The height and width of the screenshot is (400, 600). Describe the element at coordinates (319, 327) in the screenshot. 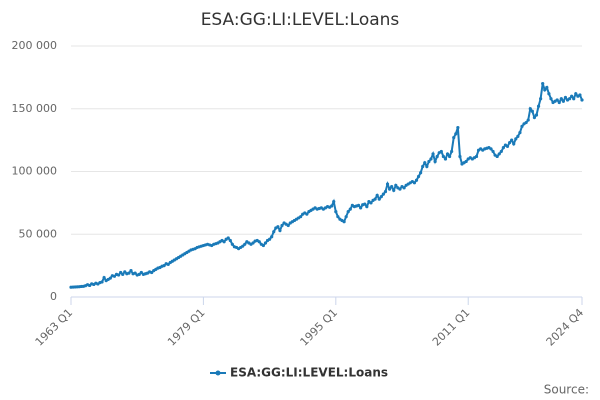

I see `x-tick-label: 1995 Q1` at that location.